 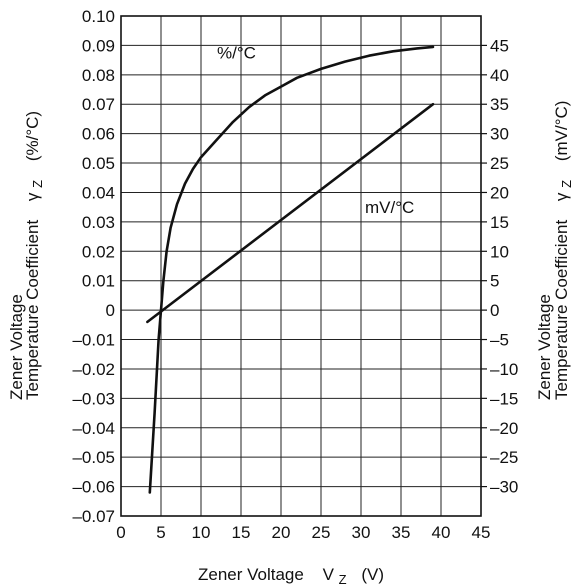 I want to click on x-tick-label: 5, so click(x=160, y=532).